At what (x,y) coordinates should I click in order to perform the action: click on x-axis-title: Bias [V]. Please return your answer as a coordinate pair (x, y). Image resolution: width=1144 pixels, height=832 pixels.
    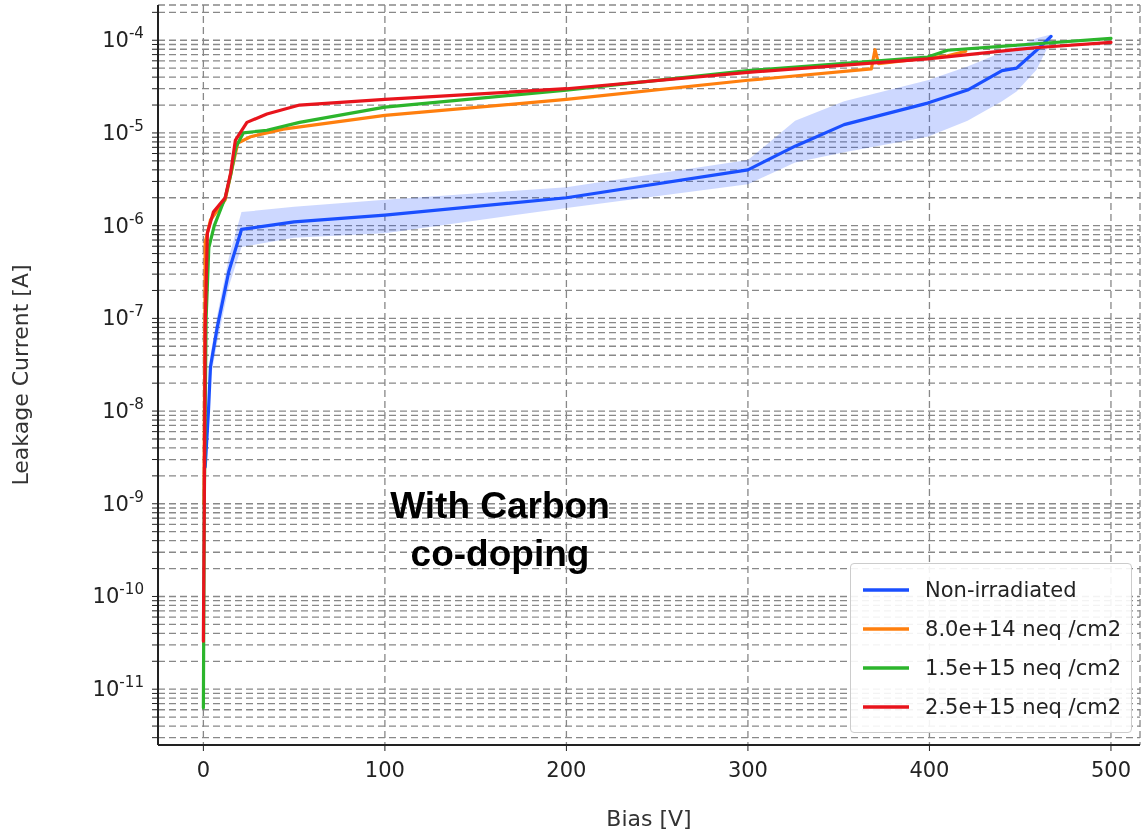
    Looking at the image, I should click on (649, 818).